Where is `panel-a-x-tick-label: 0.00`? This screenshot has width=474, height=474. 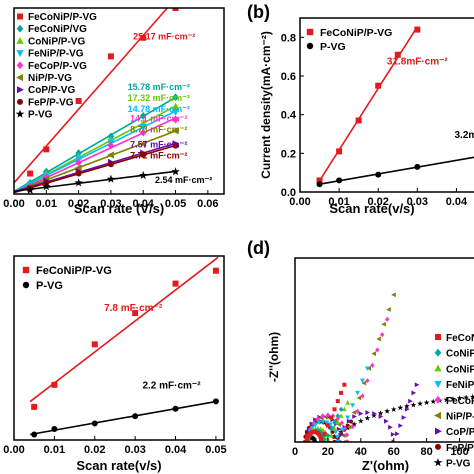
panel-a-x-tick-label: 0.00 is located at coordinates (13, 204).